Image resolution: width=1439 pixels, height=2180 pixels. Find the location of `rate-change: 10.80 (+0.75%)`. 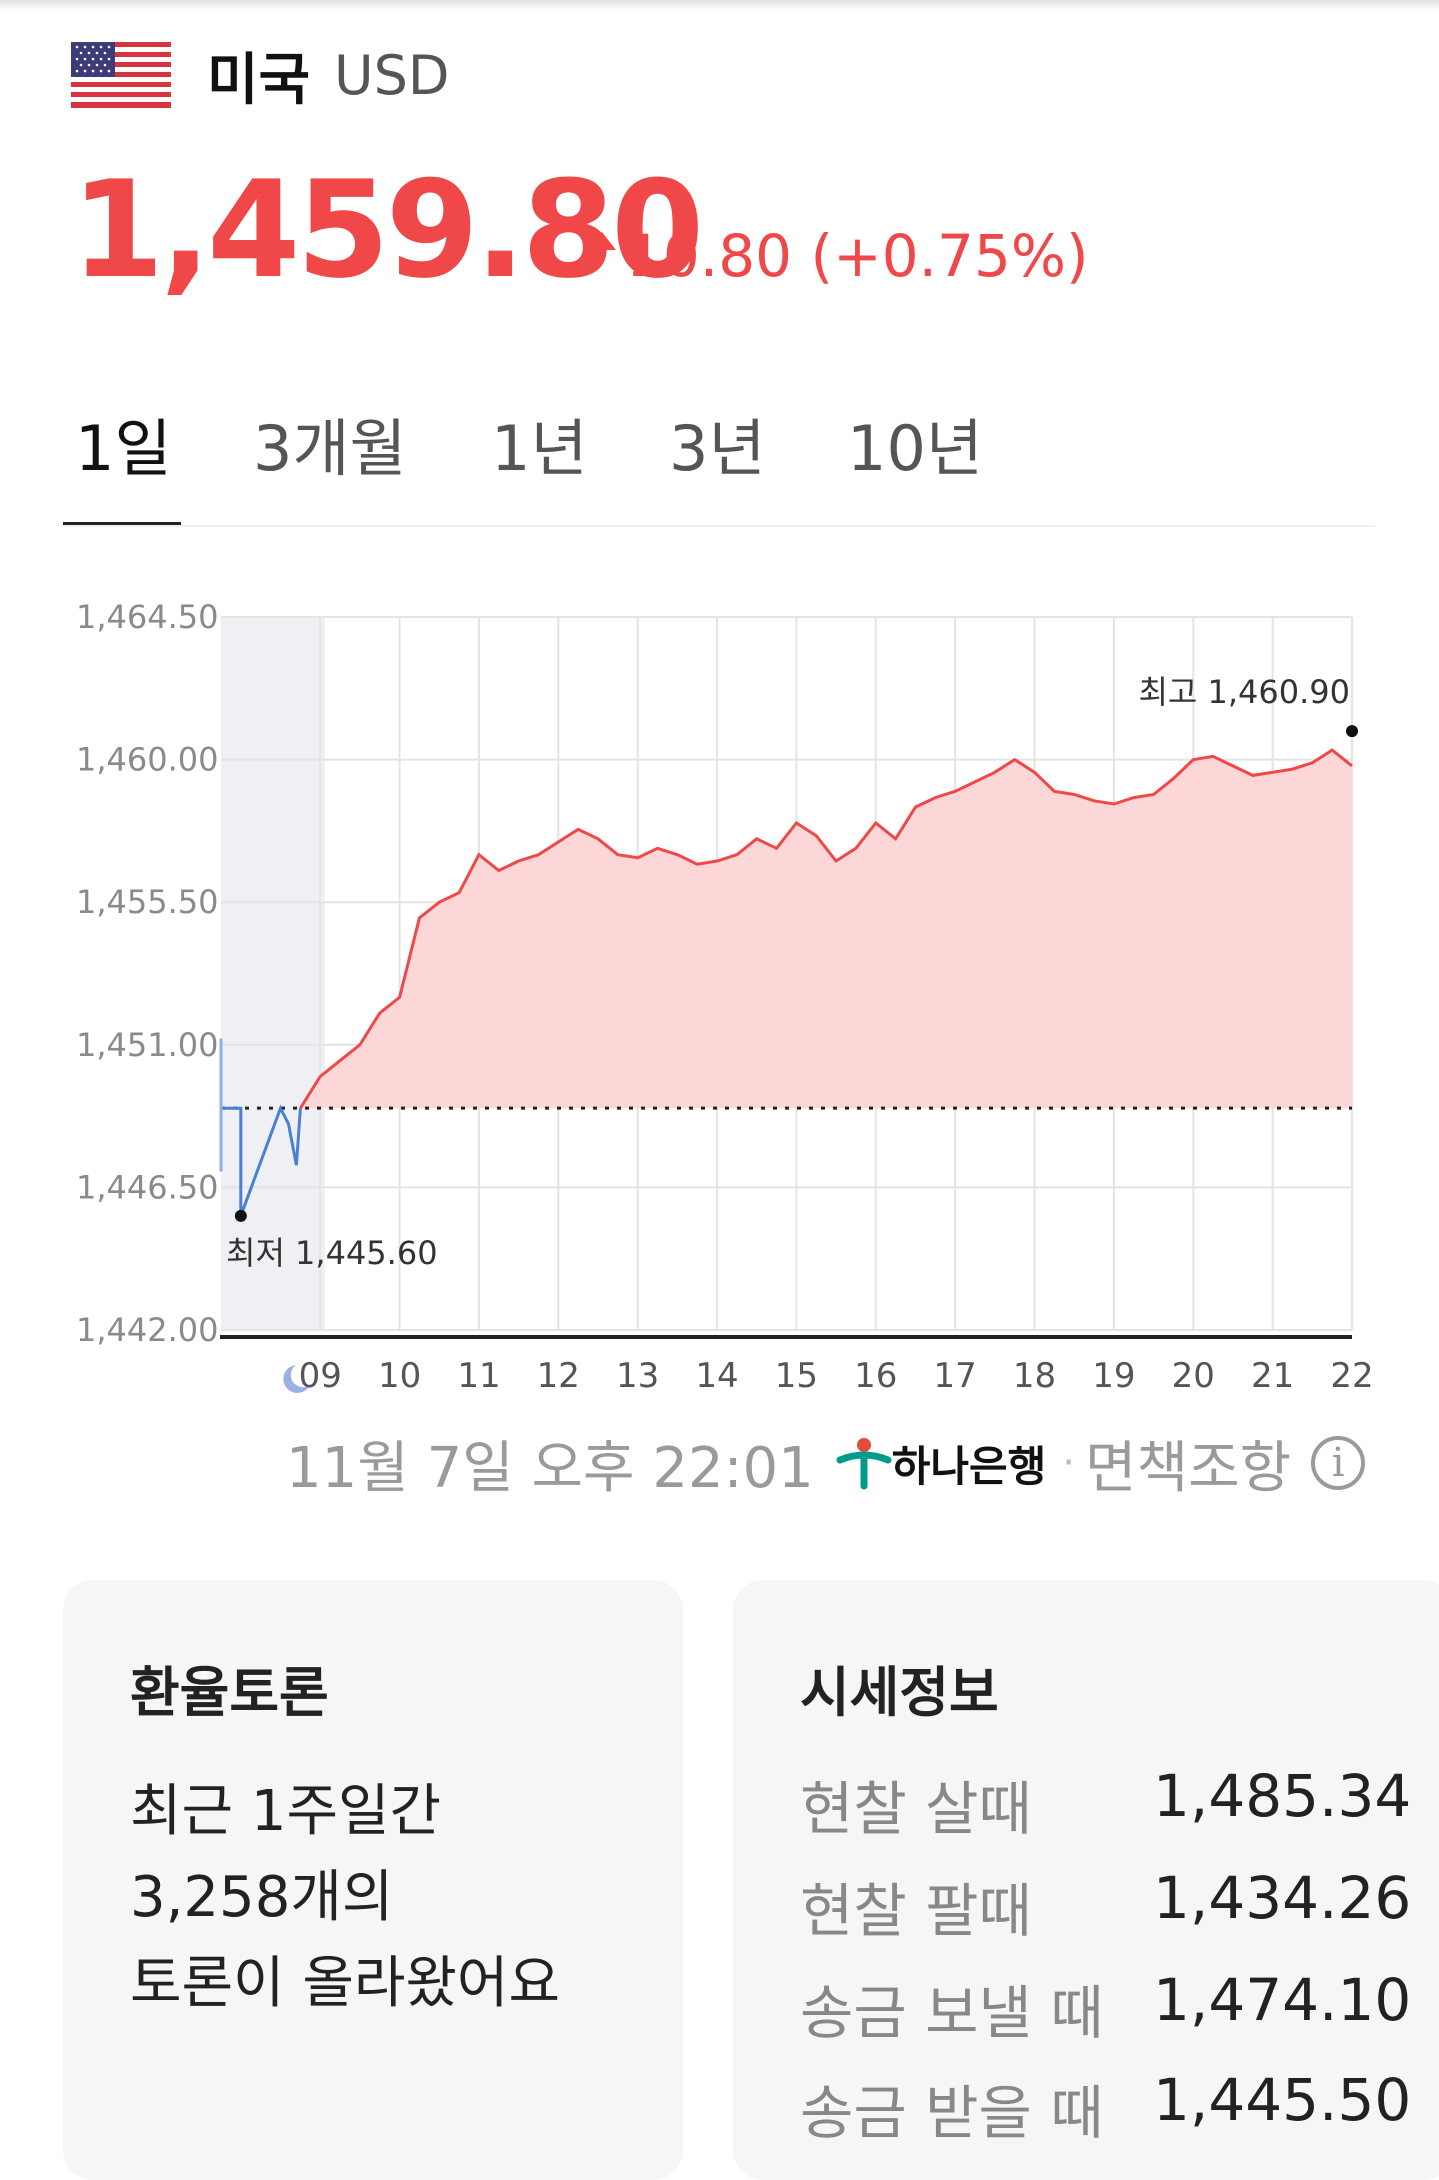

rate-change: 10.80 (+0.75%) is located at coordinates (838, 256).